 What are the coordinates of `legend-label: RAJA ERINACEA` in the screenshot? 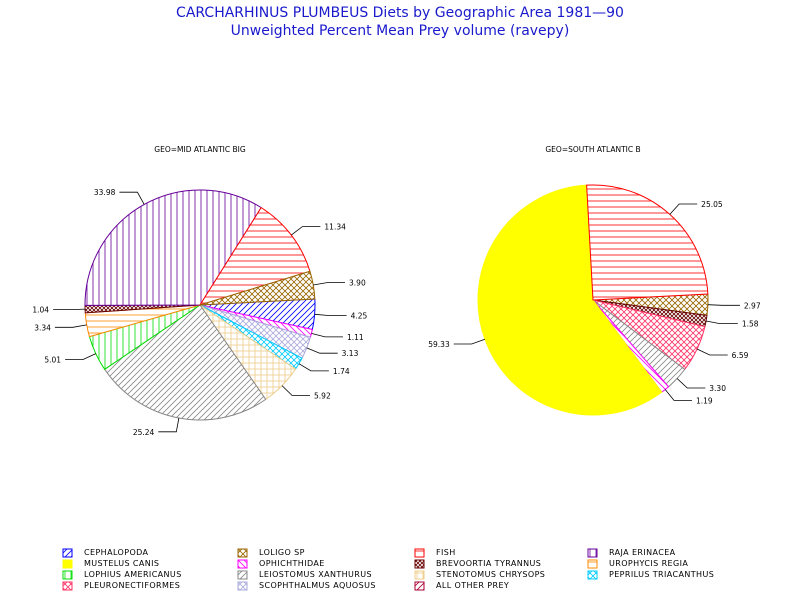 It's located at (642, 552).